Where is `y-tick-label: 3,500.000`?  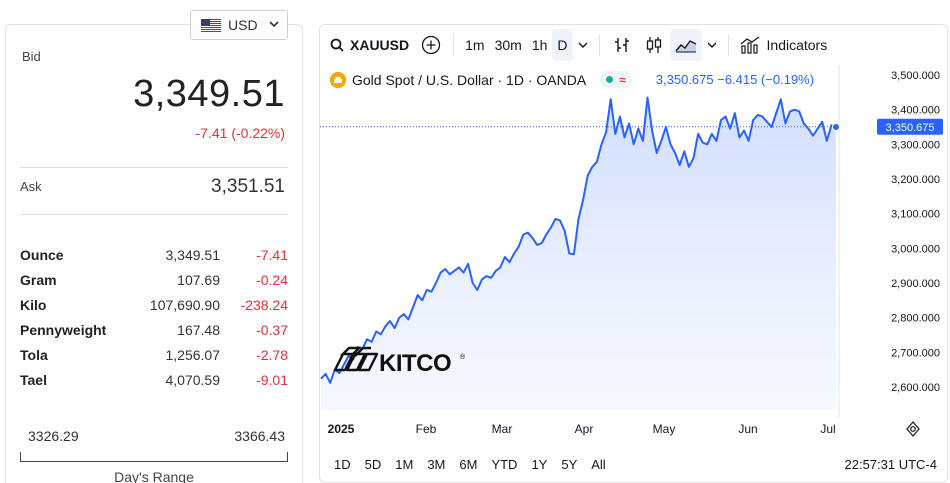 y-tick-label: 3,500.000 is located at coordinates (915, 76).